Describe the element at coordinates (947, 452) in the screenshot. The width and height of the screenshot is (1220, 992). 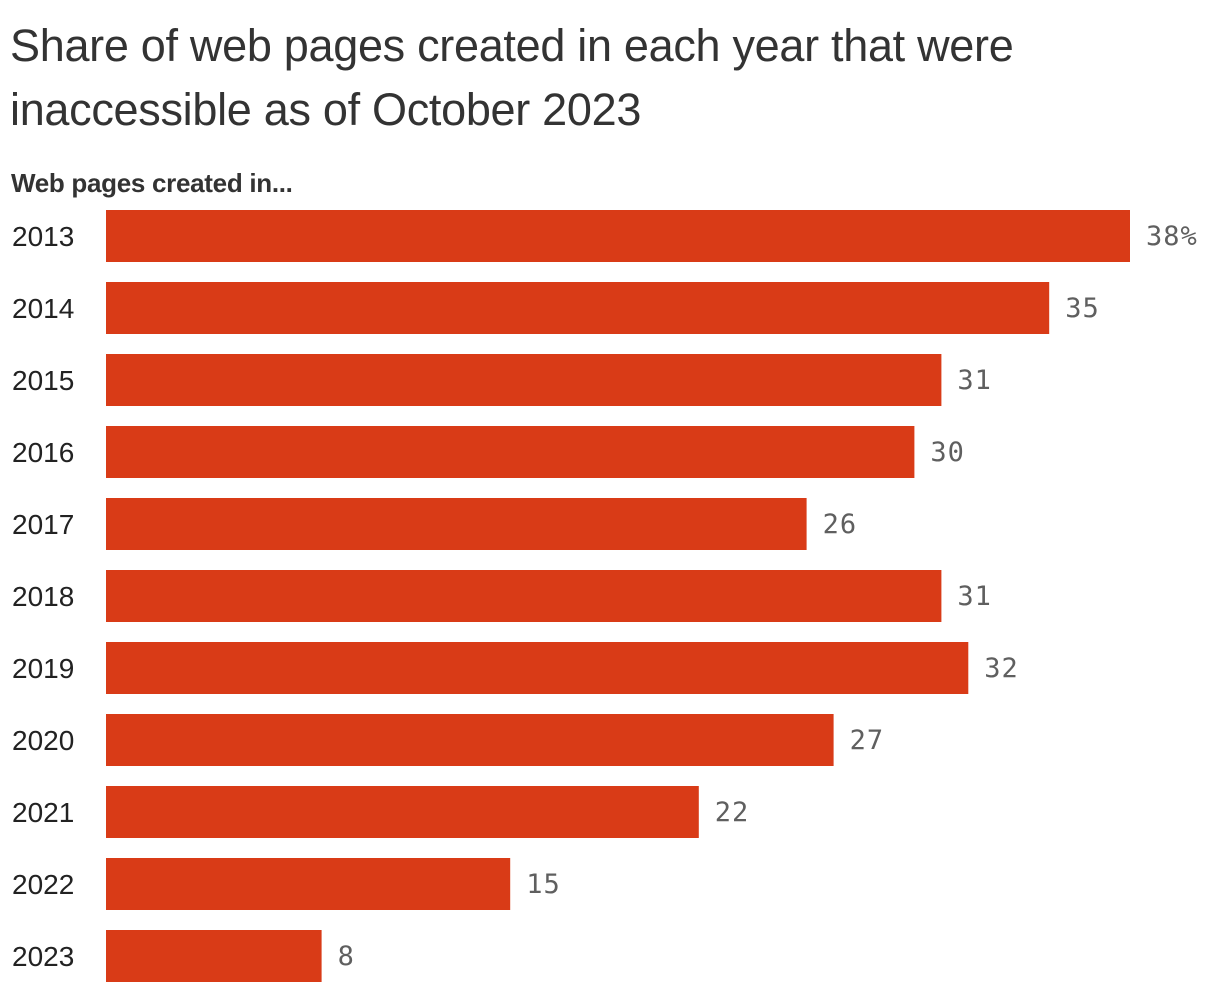
I see `value-label-2016: 30` at that location.